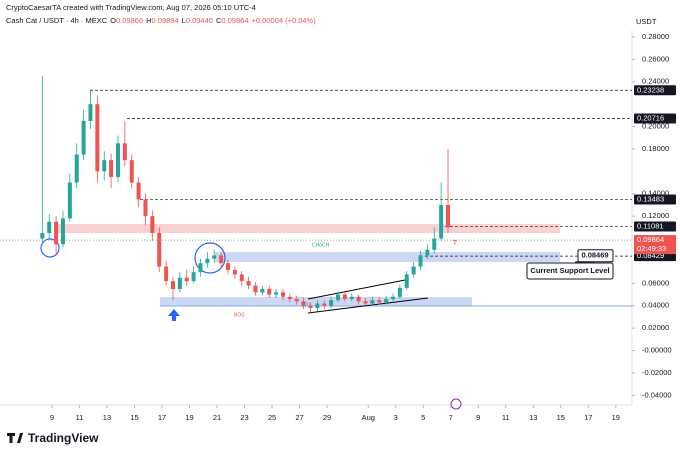  I want to click on y-tick-label: -0.02000, so click(657, 372).